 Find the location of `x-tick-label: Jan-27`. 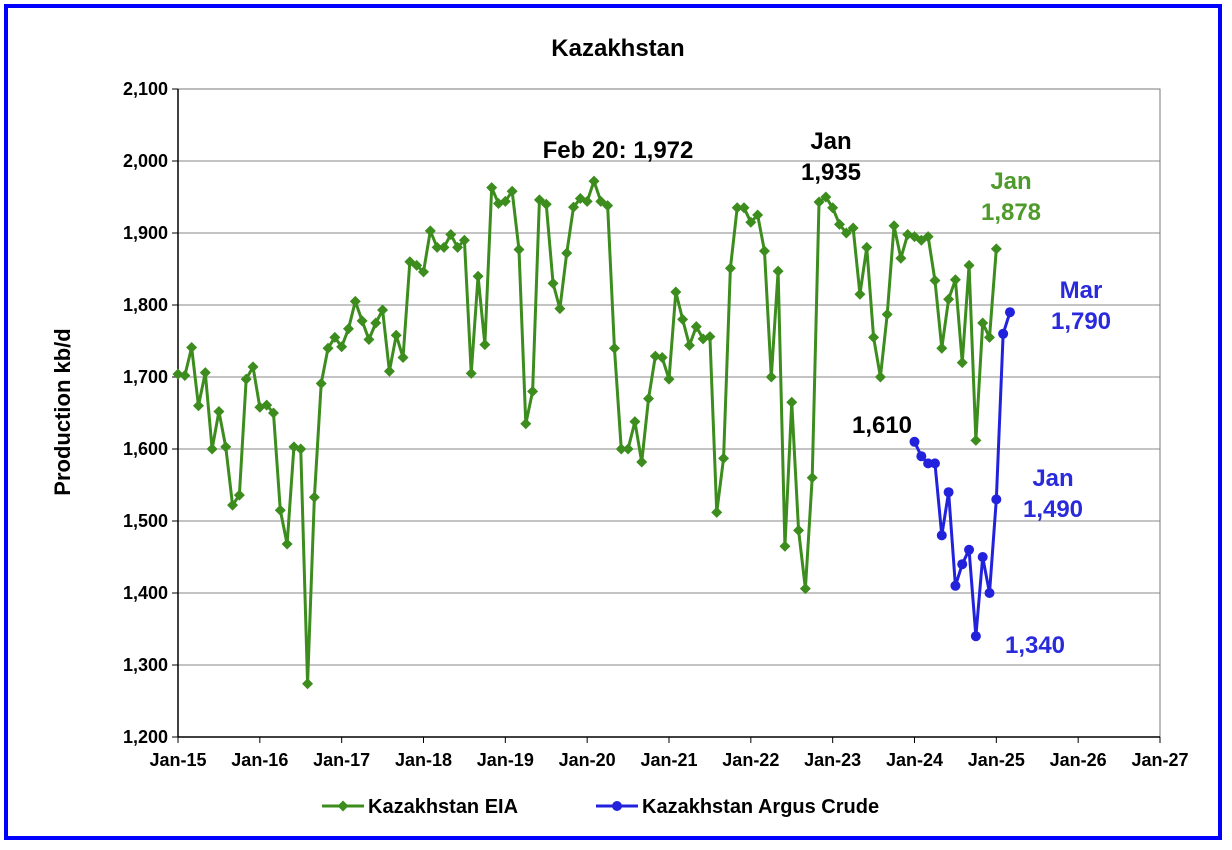

x-tick-label: Jan-27 is located at coordinates (1159, 760).